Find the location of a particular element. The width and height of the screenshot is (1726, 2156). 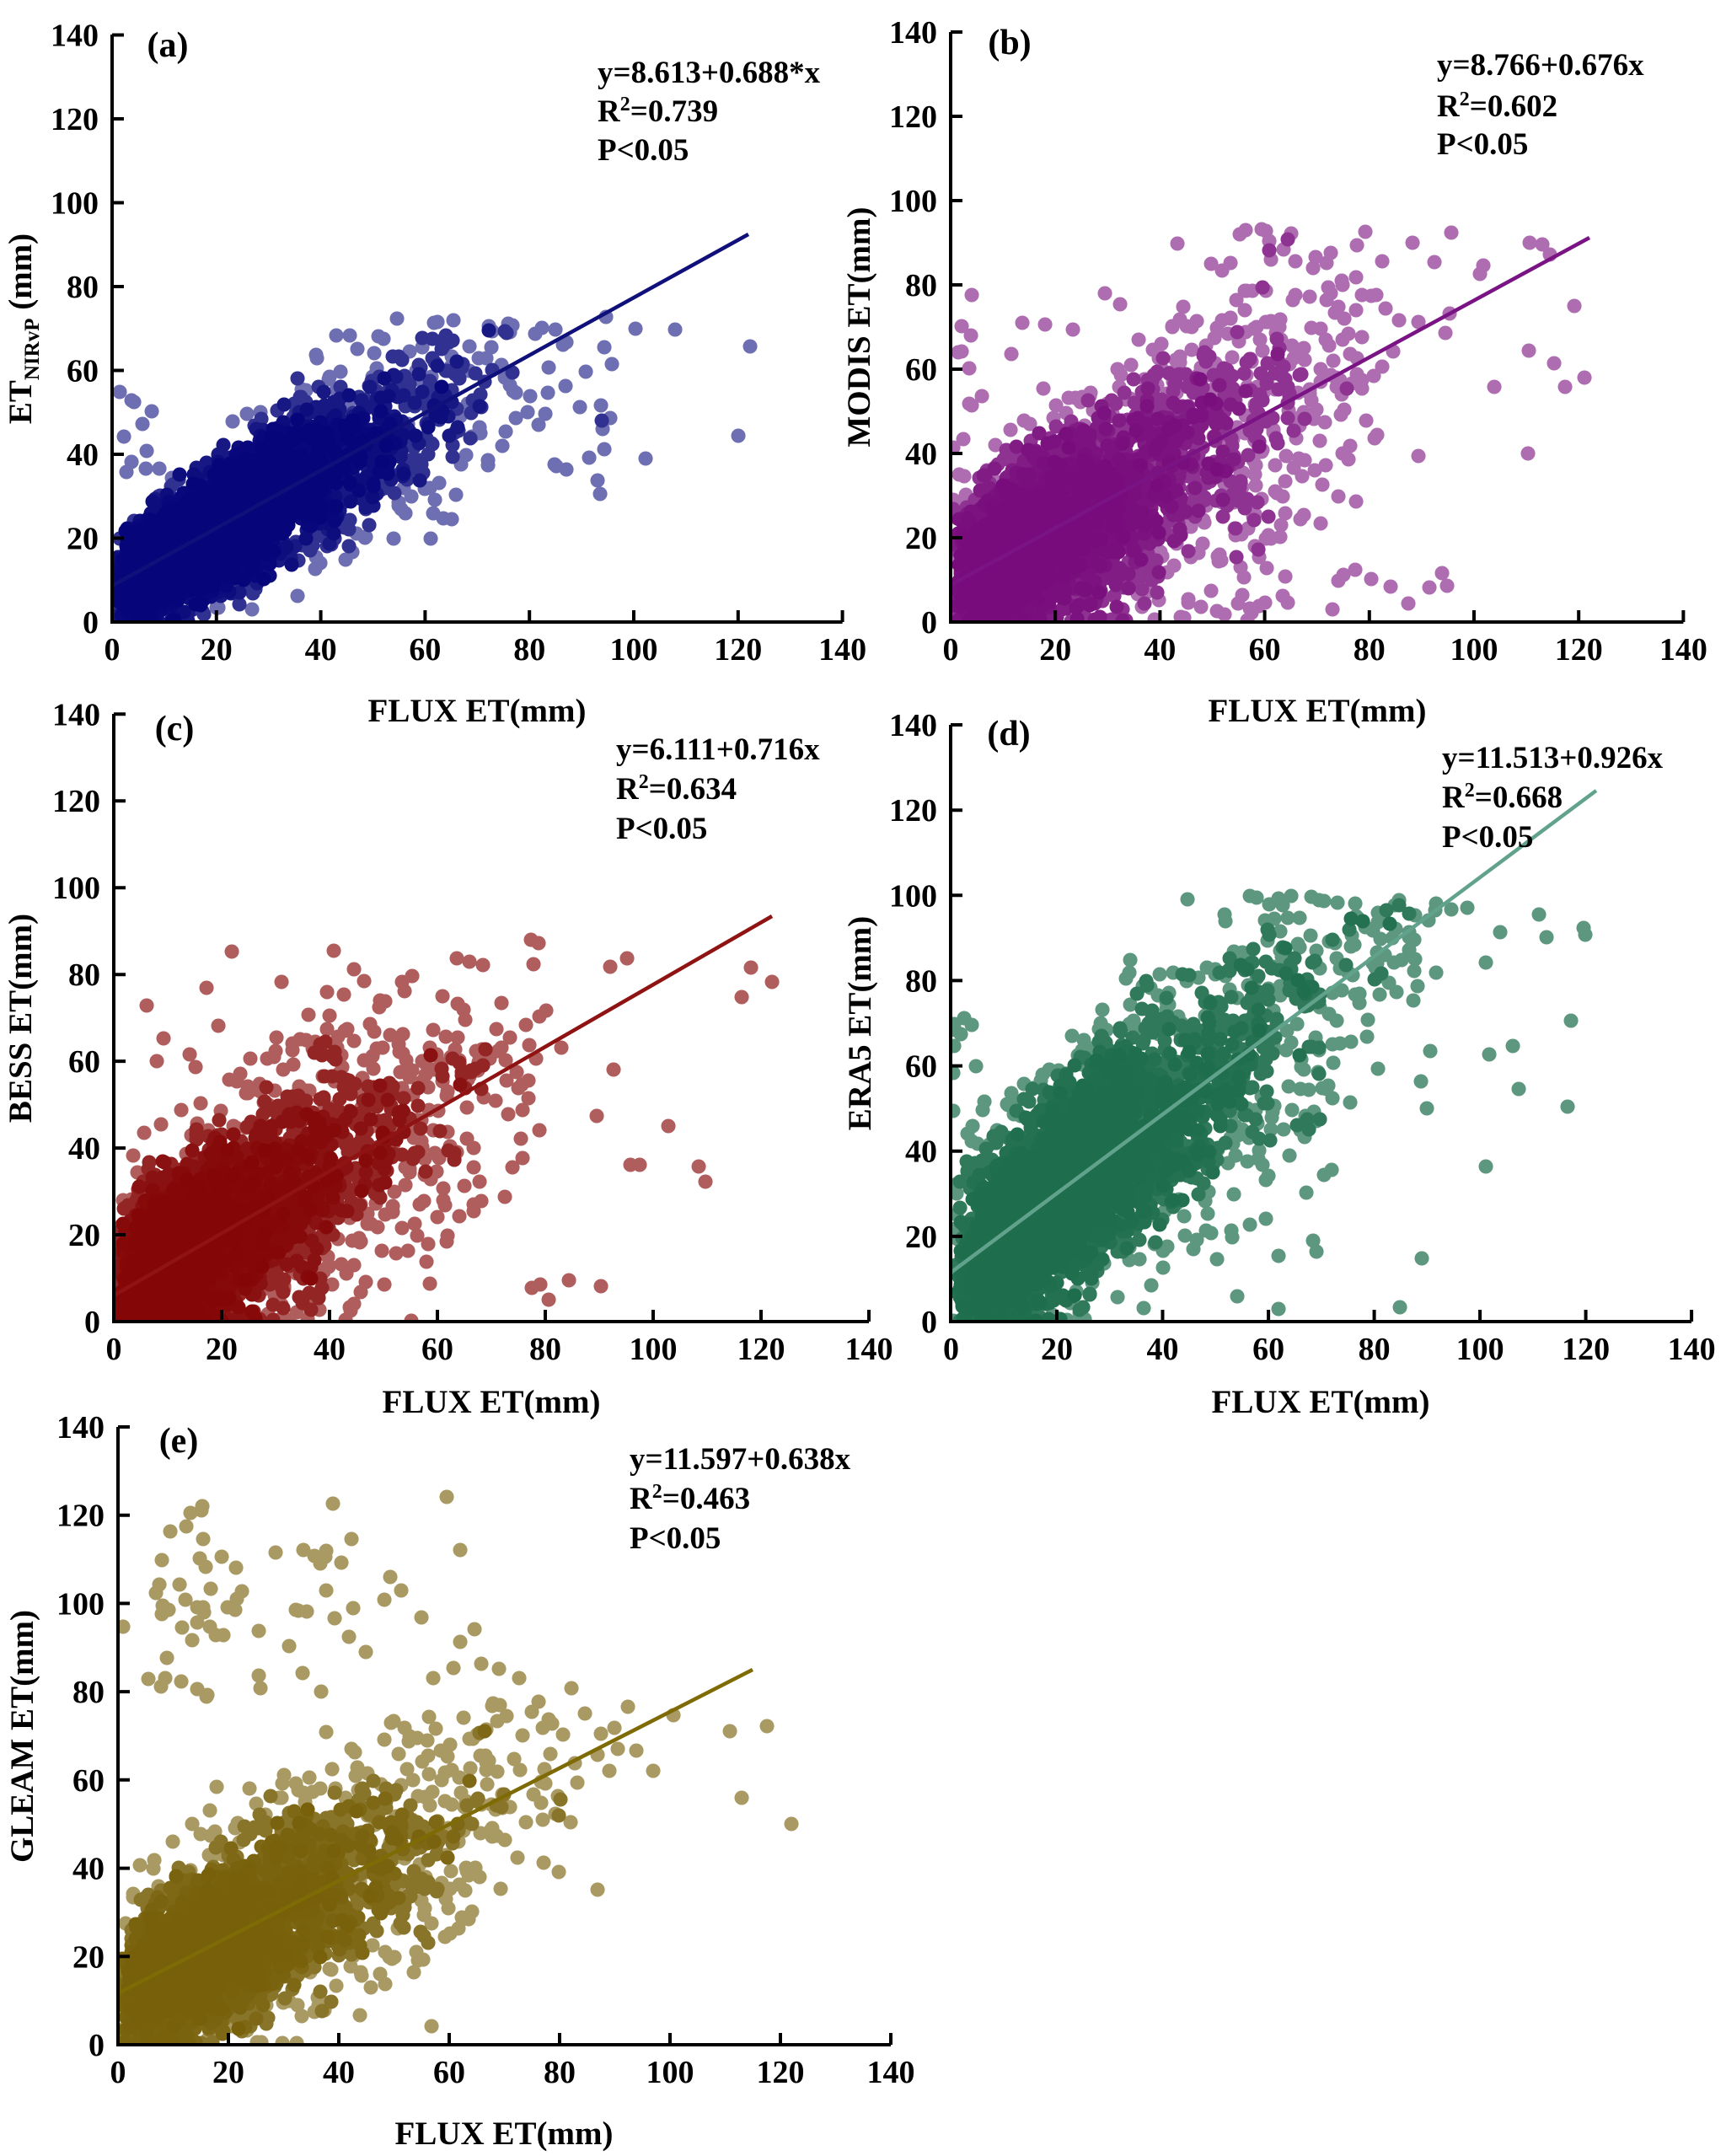

svg-text: ETNIRvP (mm) is located at coordinates (23, 328).